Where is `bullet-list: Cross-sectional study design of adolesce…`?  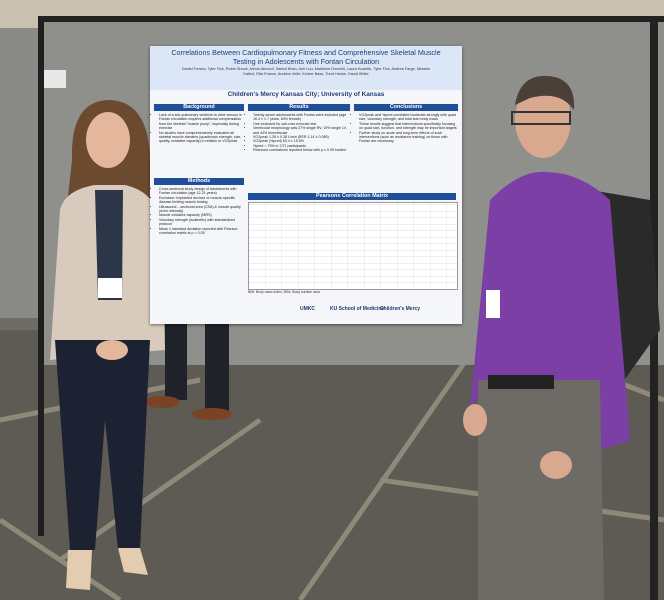
bullet-list: Cross-sectional study design of adolesce… is located at coordinates (199, 211).